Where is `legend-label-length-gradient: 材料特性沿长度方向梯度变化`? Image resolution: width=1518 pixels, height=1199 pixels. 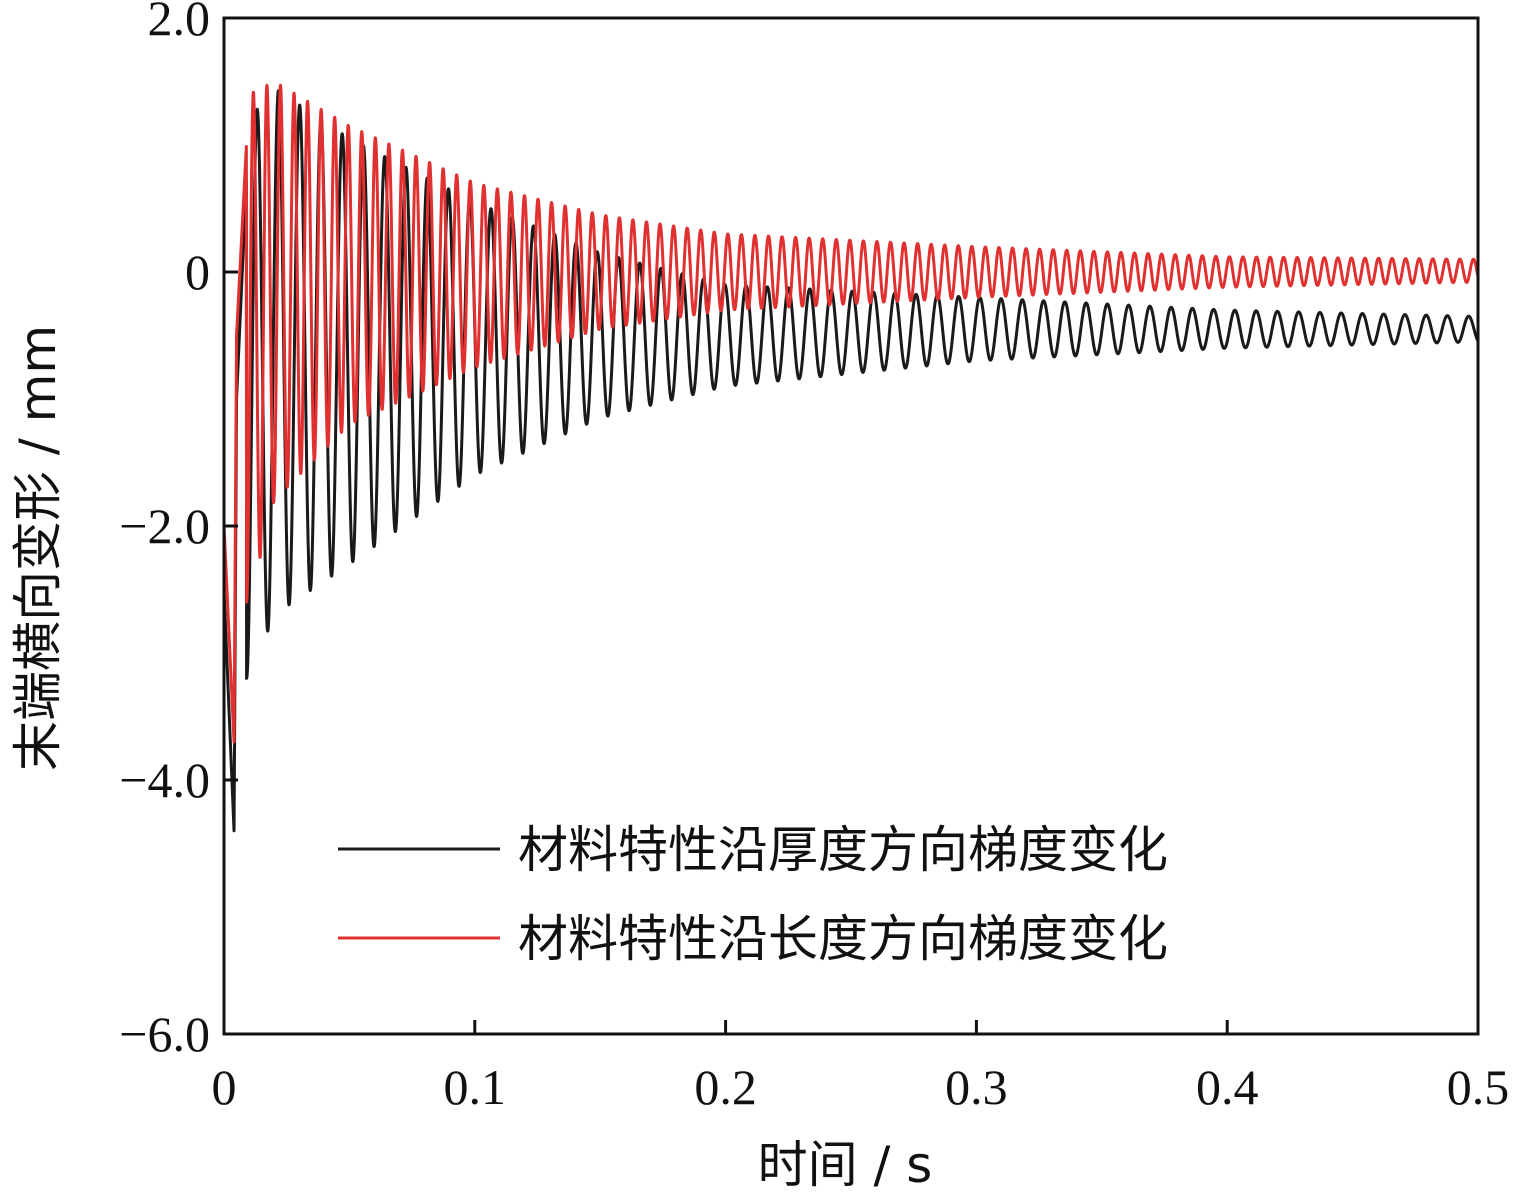
legend-label-length-gradient: 材料特性沿长度方向梯度变化 is located at coordinates (843, 939).